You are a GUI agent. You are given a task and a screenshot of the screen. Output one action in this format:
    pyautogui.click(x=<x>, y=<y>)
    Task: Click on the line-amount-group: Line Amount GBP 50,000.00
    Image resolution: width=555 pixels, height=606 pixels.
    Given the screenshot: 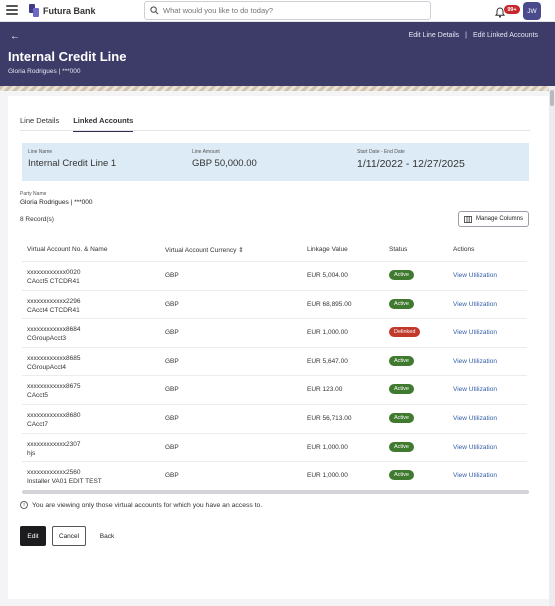 What is the action you would take?
    pyautogui.click(x=224, y=159)
    